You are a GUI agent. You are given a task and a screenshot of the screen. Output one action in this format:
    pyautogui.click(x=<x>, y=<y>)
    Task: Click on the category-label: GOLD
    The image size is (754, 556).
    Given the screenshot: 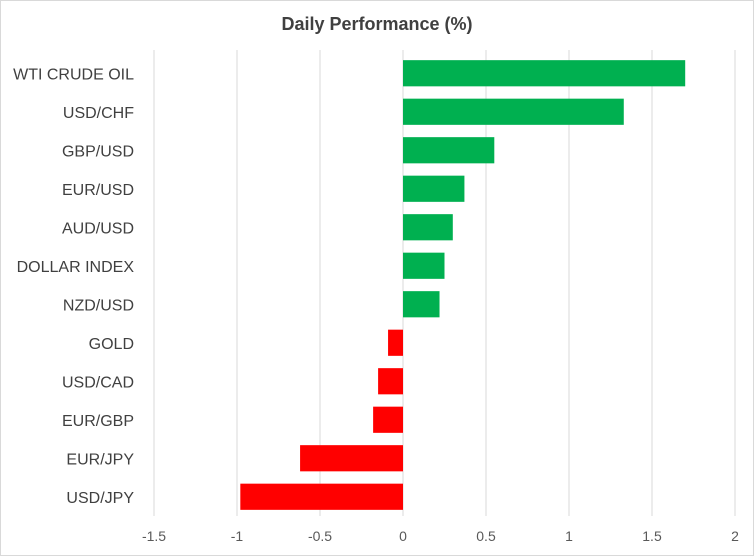 What is the action you would take?
    pyautogui.click(x=111, y=344)
    